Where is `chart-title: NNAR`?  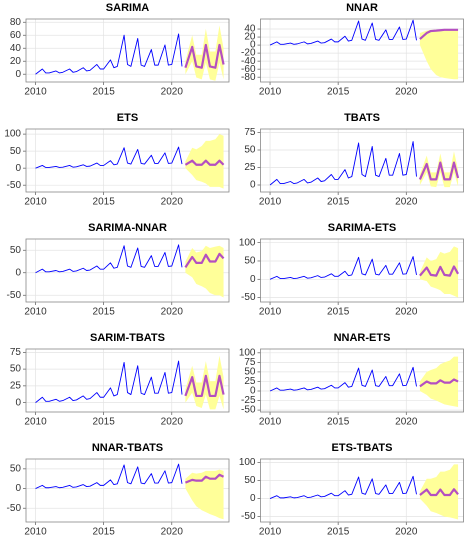
chart-title: NNAR is located at coordinates (362, 8).